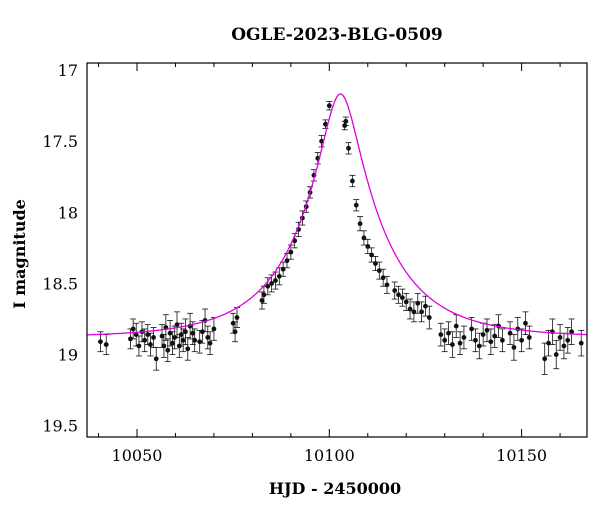 This screenshot has width=600, height=512. Describe the element at coordinates (68, 70) in the screenshot. I see `y-tick-label: 17` at that location.